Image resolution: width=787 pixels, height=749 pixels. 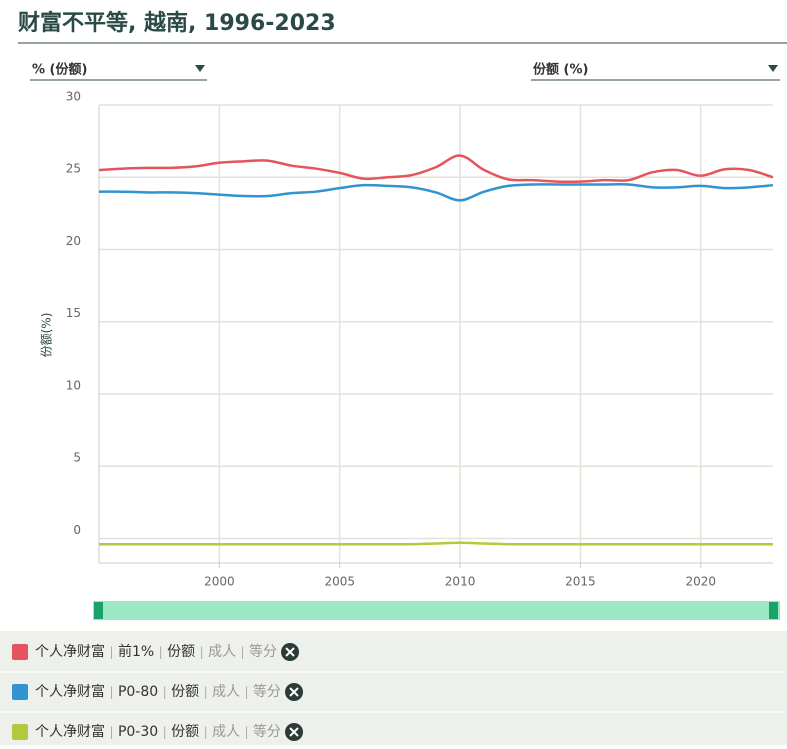 I want to click on y-tick-label: 15, so click(x=73, y=313).